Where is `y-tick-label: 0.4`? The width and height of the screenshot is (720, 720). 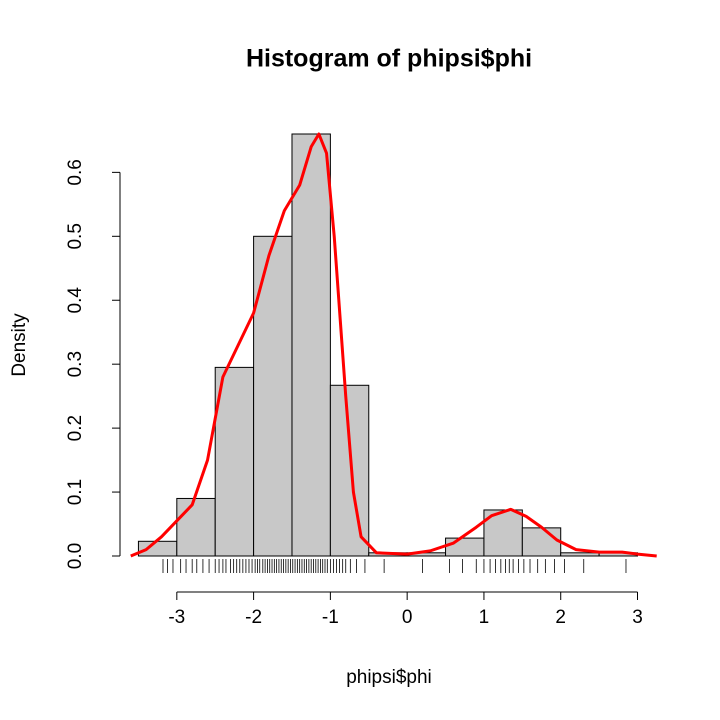
y-tick-label: 0.4 is located at coordinates (75, 300).